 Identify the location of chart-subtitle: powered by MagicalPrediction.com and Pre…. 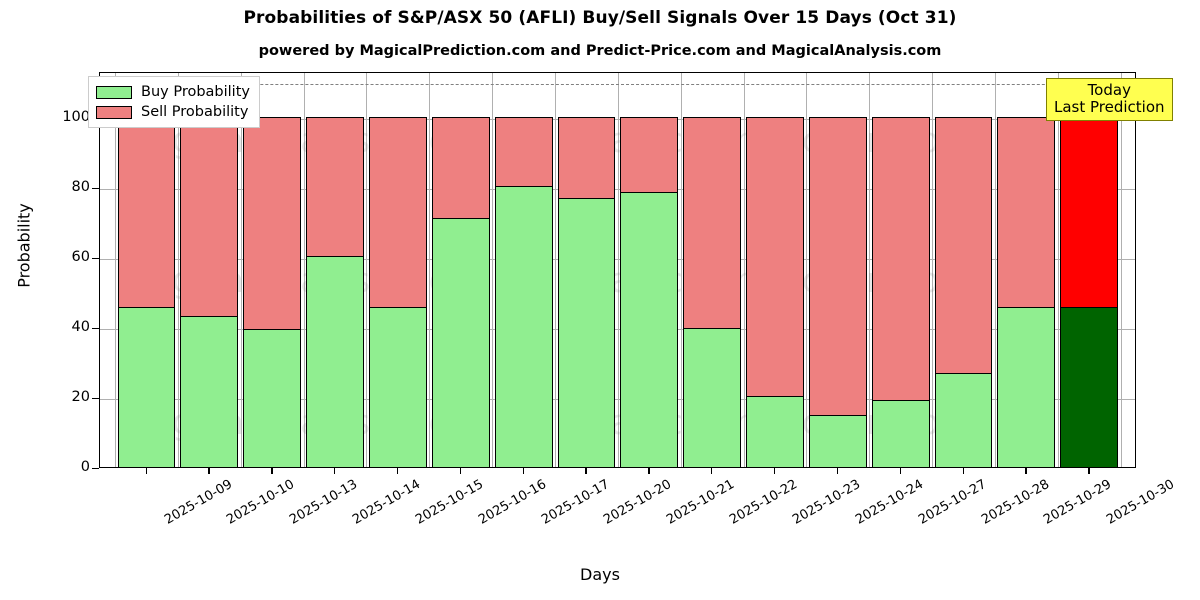
(600, 51).